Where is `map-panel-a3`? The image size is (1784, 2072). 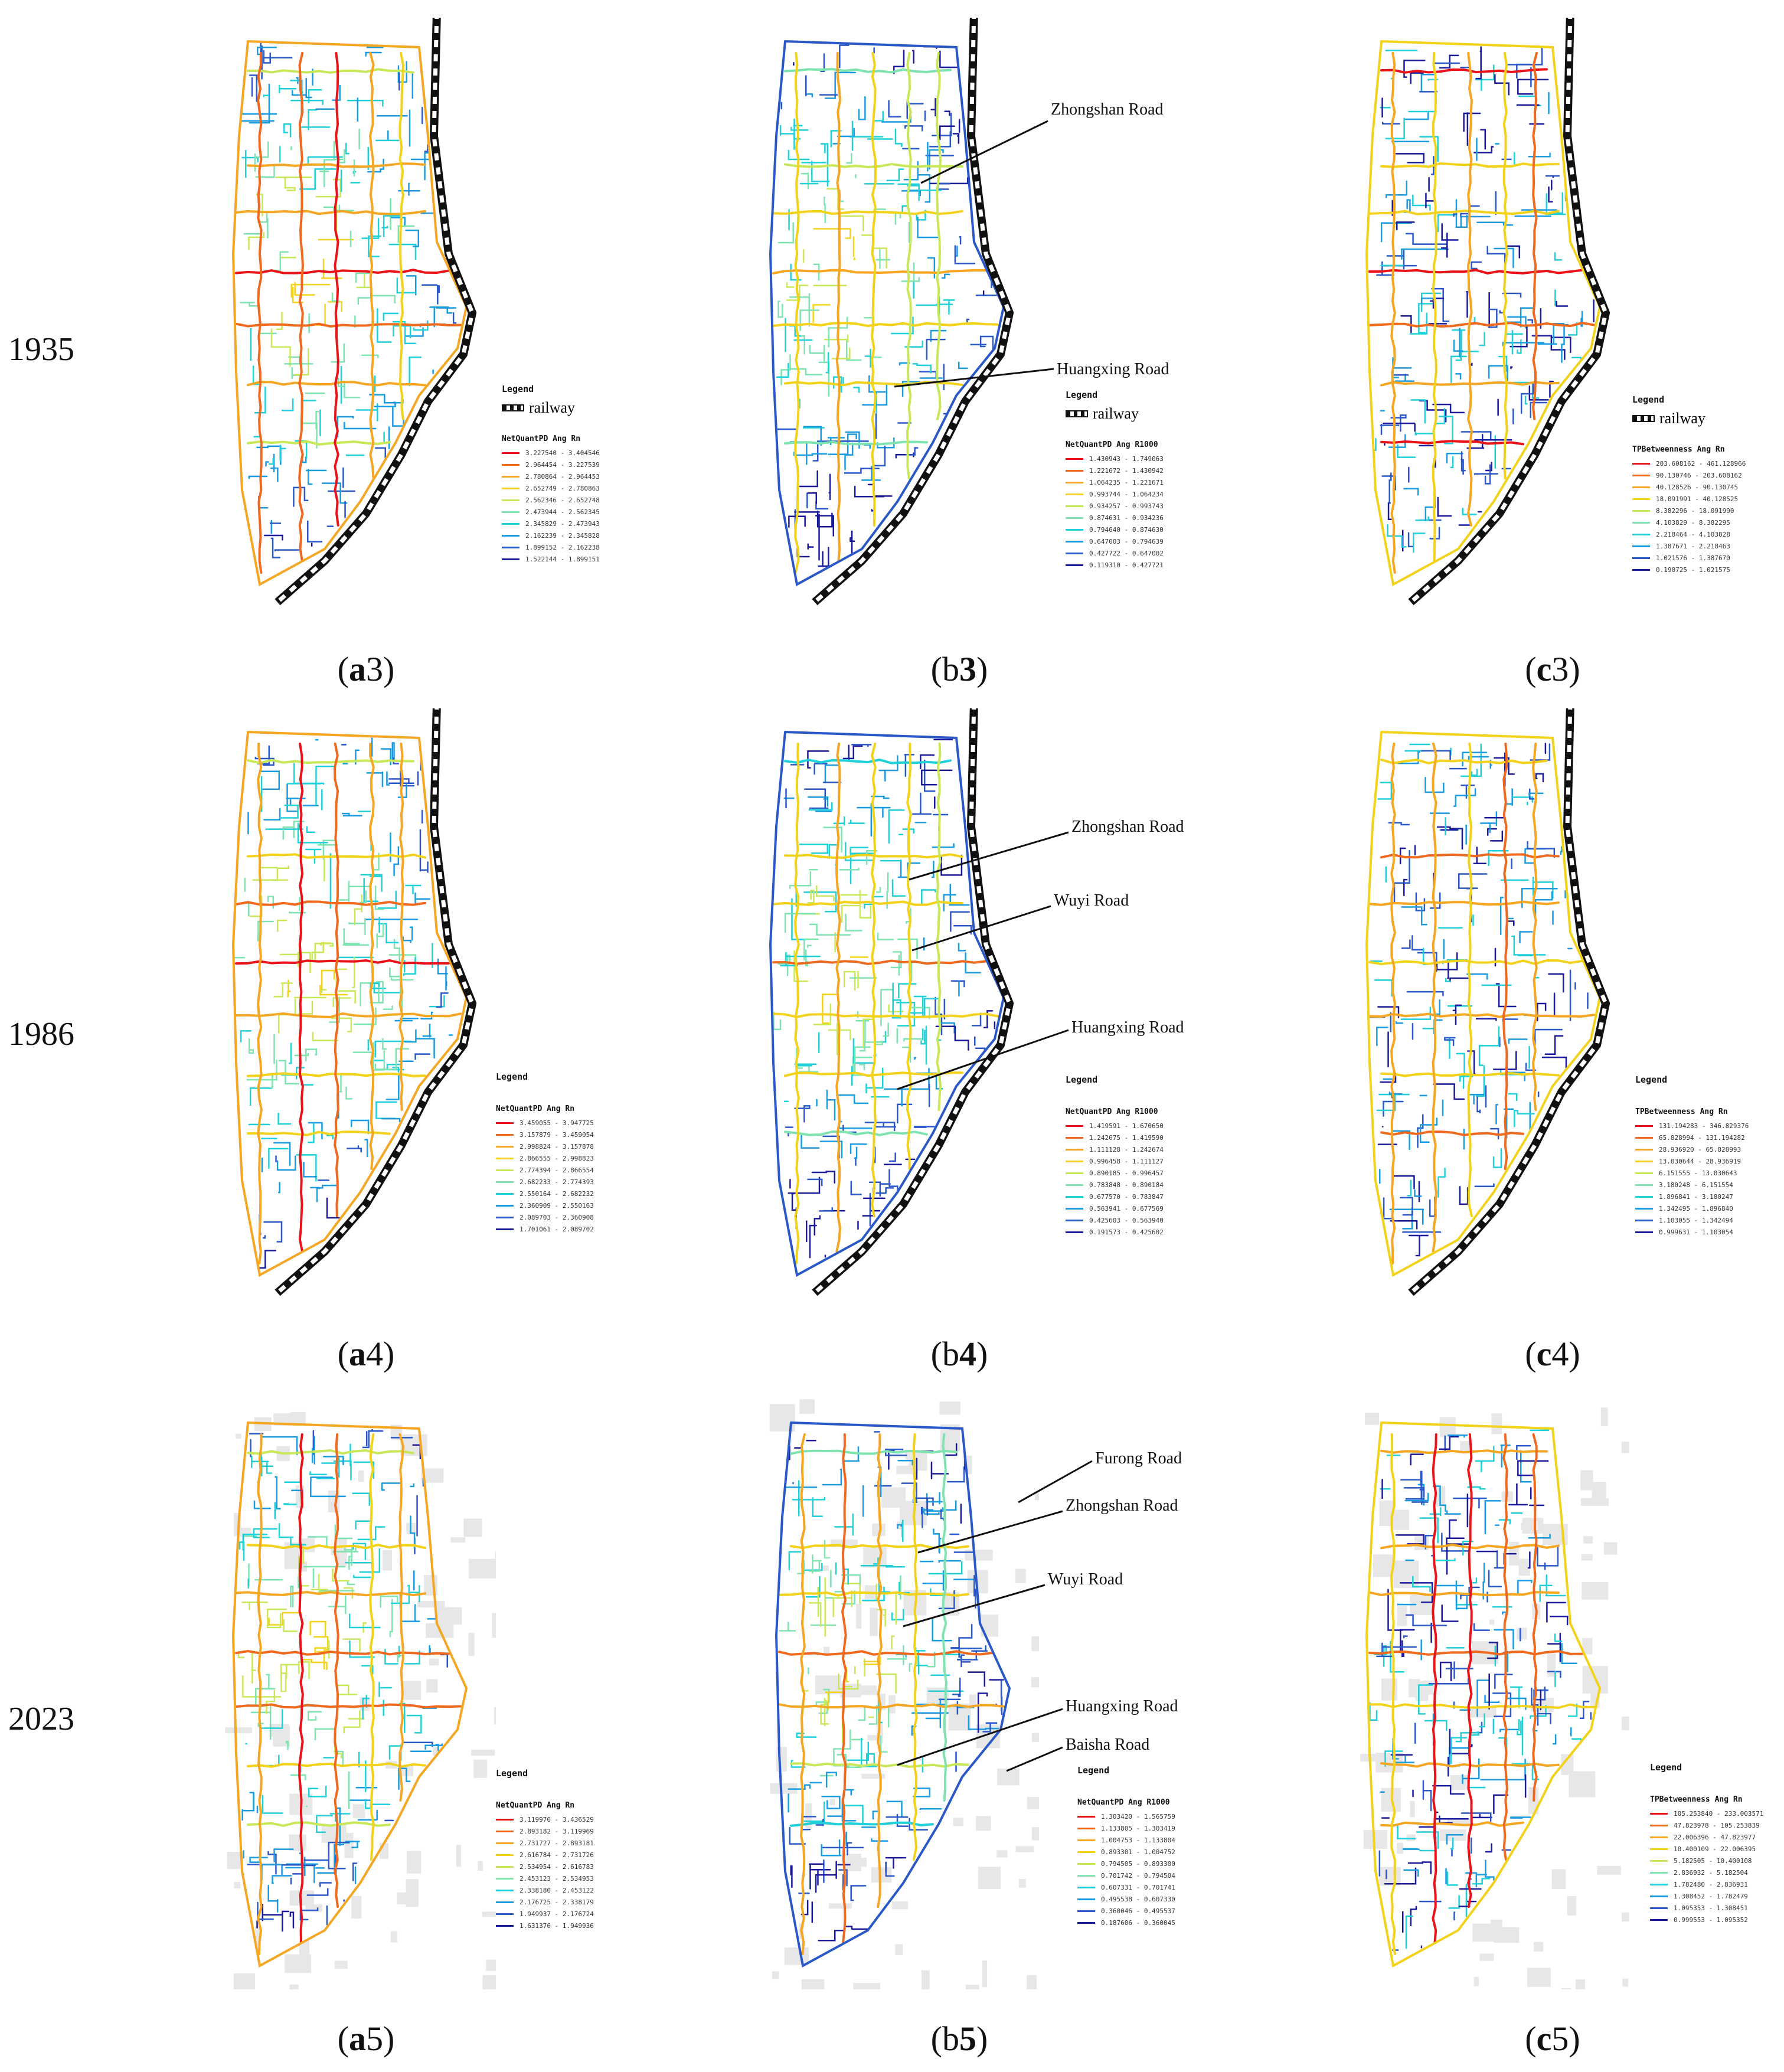 map-panel-a3 is located at coordinates (360, 313).